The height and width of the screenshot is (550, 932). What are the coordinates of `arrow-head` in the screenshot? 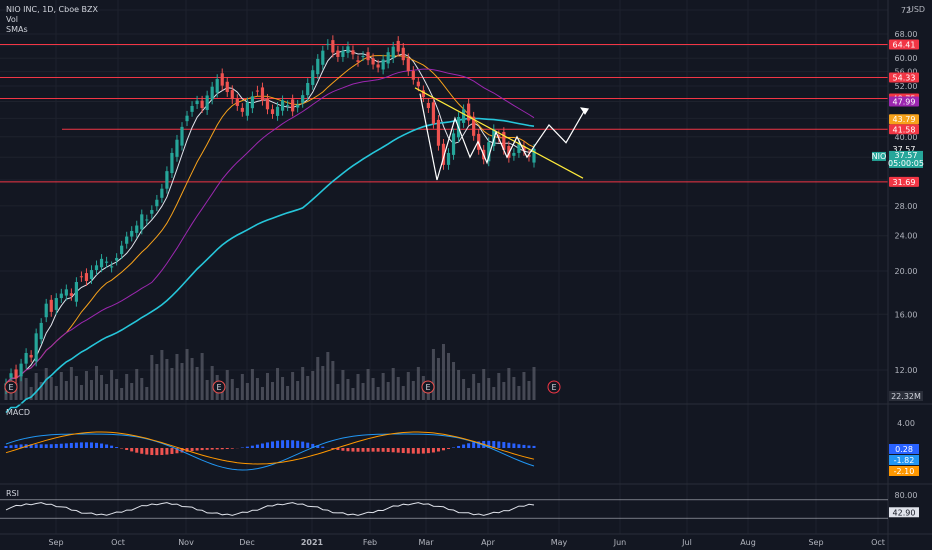 It's located at (584, 111).